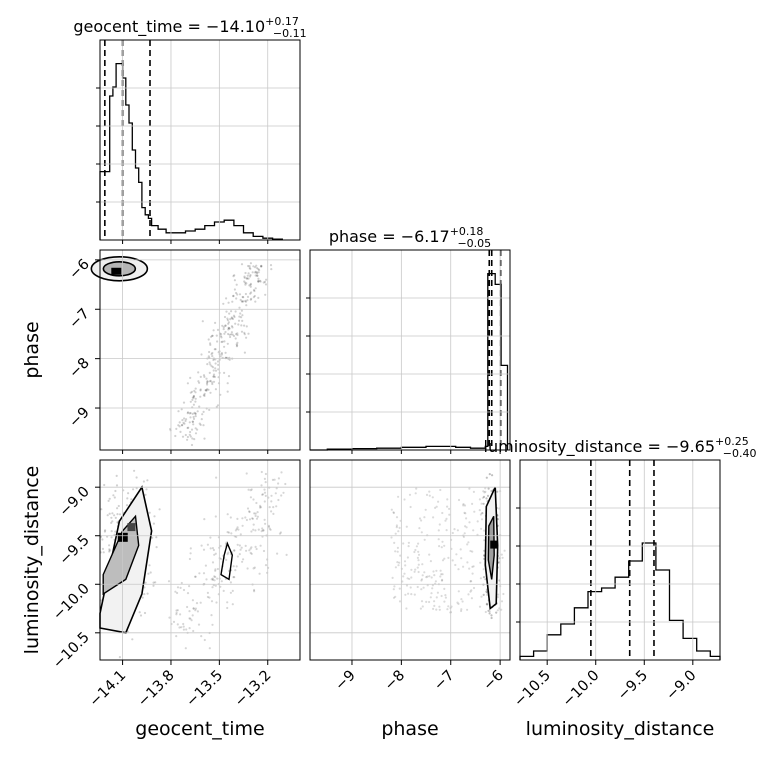 The height and width of the screenshot is (760, 760). Describe the element at coordinates (620, 601) in the screenshot. I see `histogram-luminosity_distance` at that location.